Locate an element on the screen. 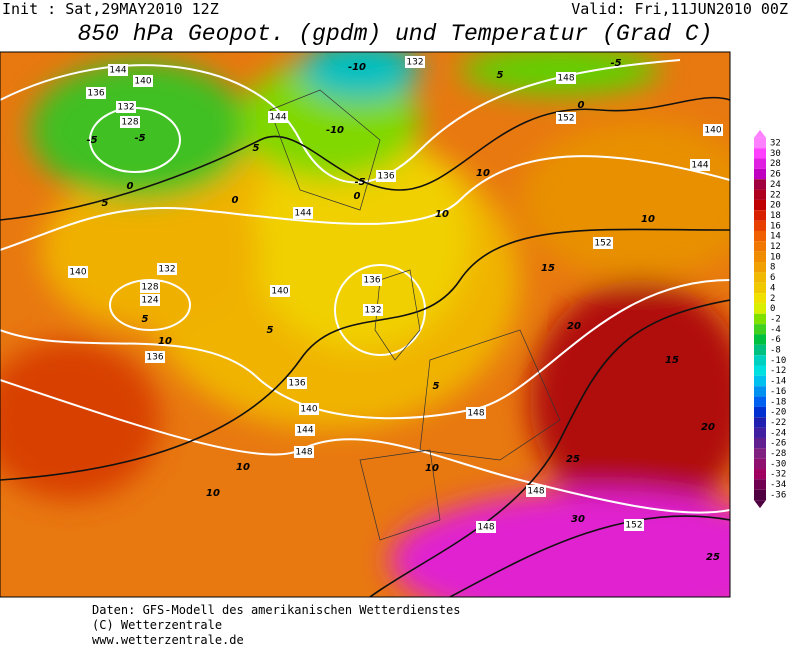 The image size is (790, 653). colorbar-label: 16 is located at coordinates (775, 226).